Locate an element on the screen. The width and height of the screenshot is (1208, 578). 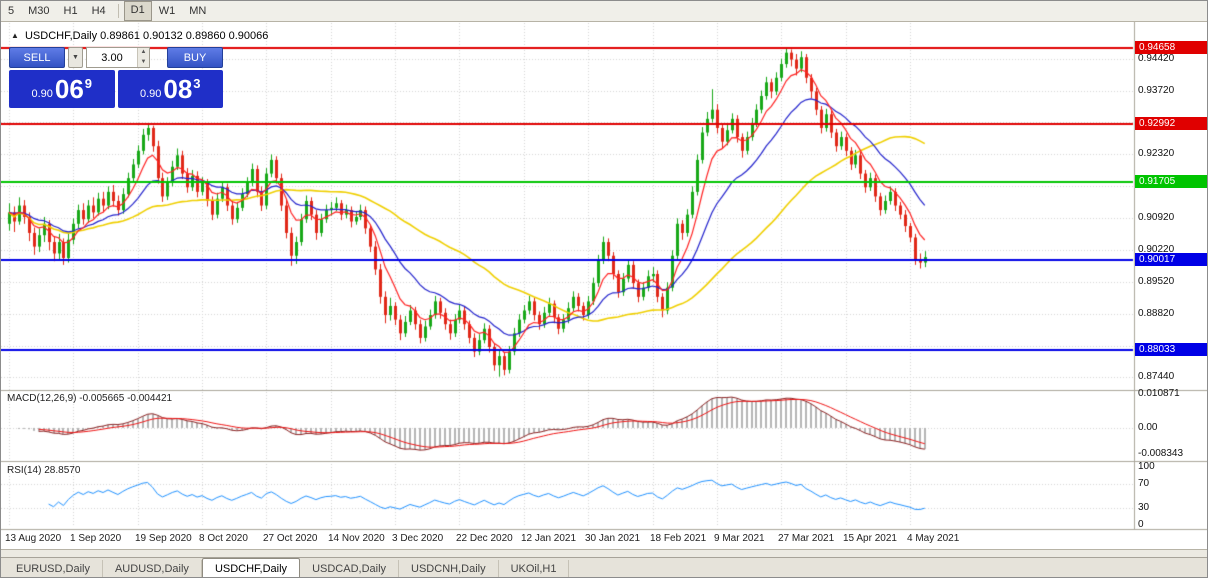
date-axis-label: 14 Nov 2020 is located at coordinates (356, 538).